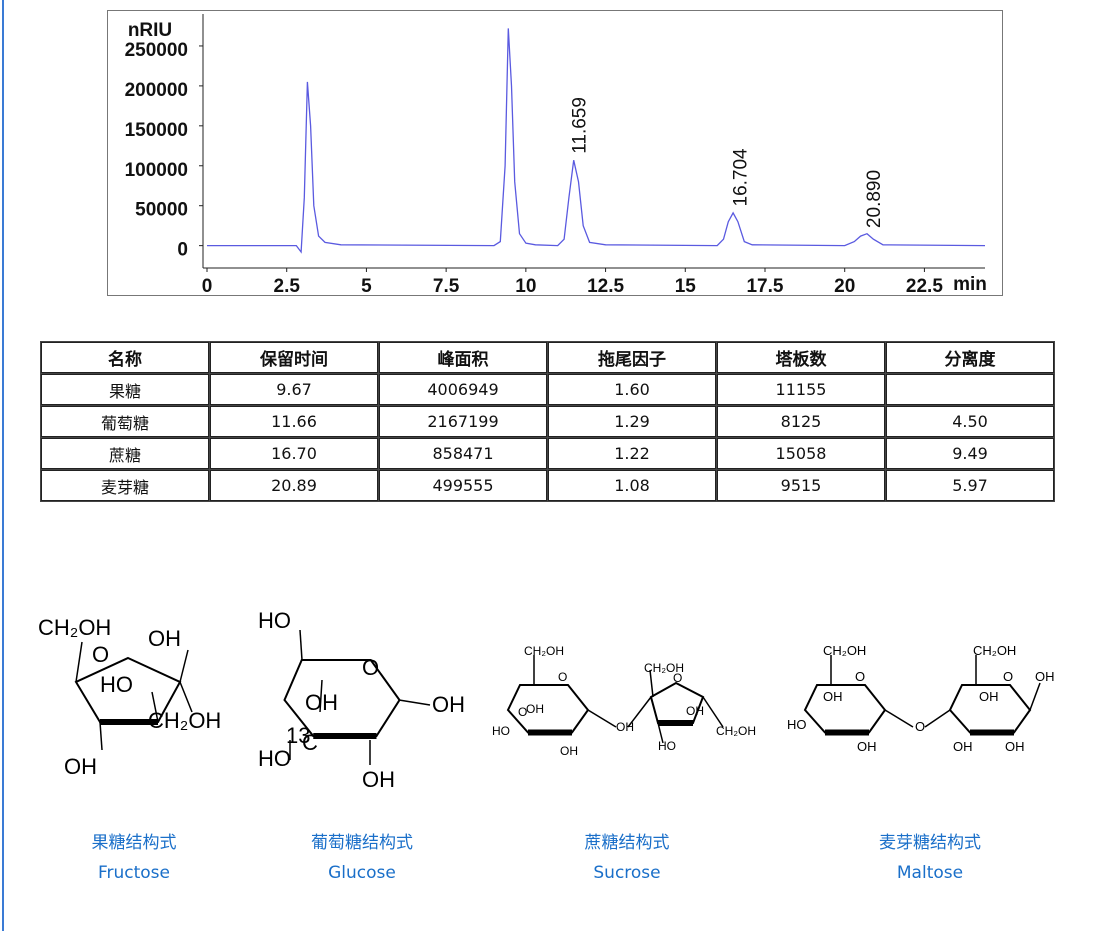 The width and height of the screenshot is (1094, 931). Describe the element at coordinates (930, 873) in the screenshot. I see `structure-caption: Maltose` at that location.